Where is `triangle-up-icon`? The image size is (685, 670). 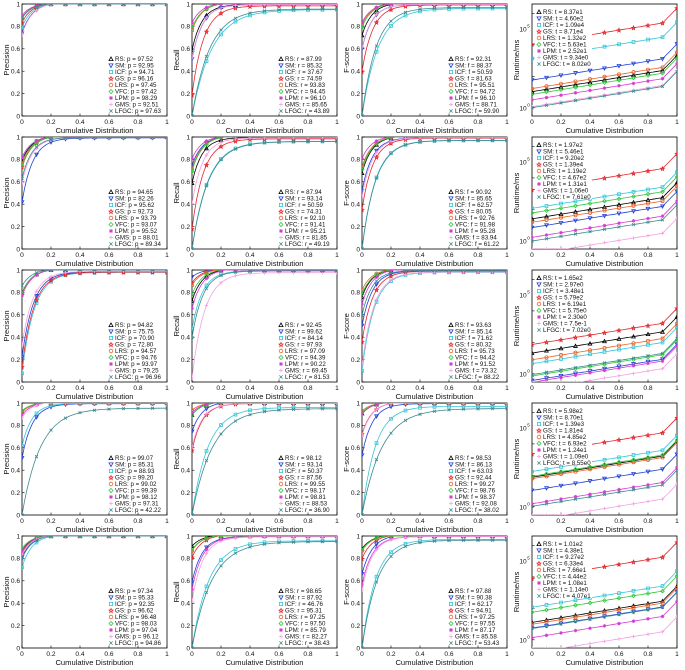
triangle-up-icon is located at coordinates (451, 191).